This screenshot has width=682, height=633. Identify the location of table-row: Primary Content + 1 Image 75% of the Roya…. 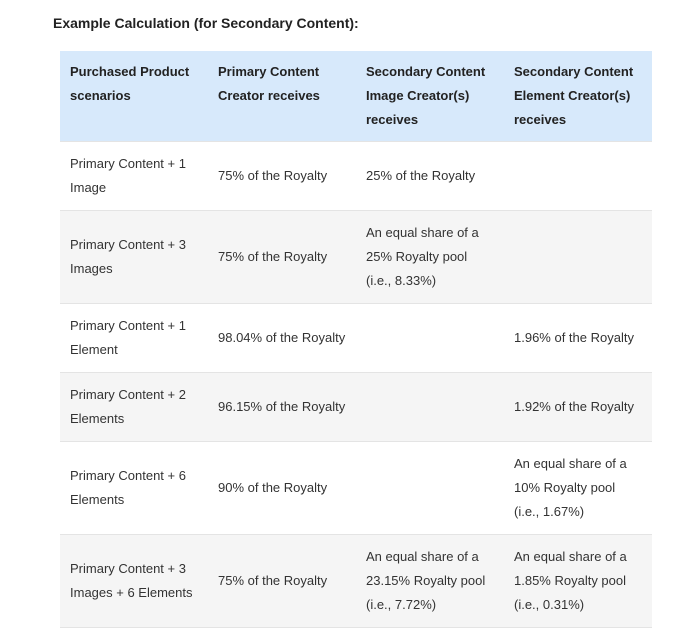
(356, 176).